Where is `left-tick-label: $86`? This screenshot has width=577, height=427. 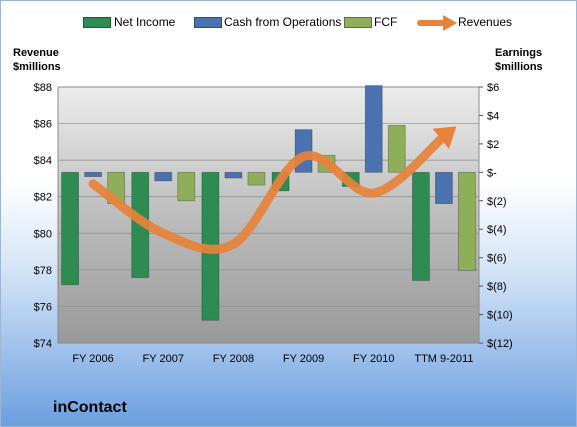
left-tick-label: $86 is located at coordinates (43, 125).